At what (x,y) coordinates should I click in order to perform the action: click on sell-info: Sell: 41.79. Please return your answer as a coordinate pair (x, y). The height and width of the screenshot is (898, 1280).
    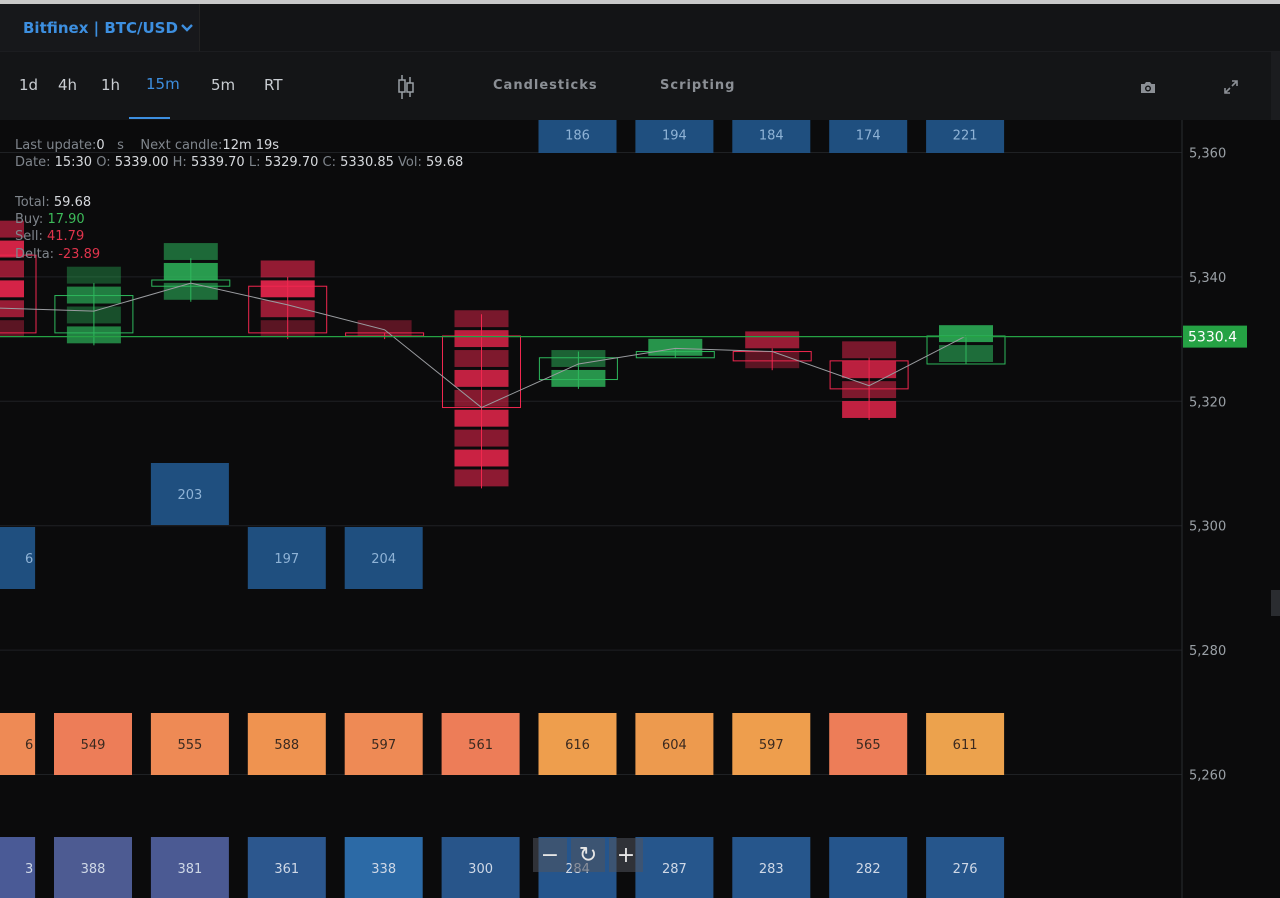
    Looking at the image, I should click on (50, 236).